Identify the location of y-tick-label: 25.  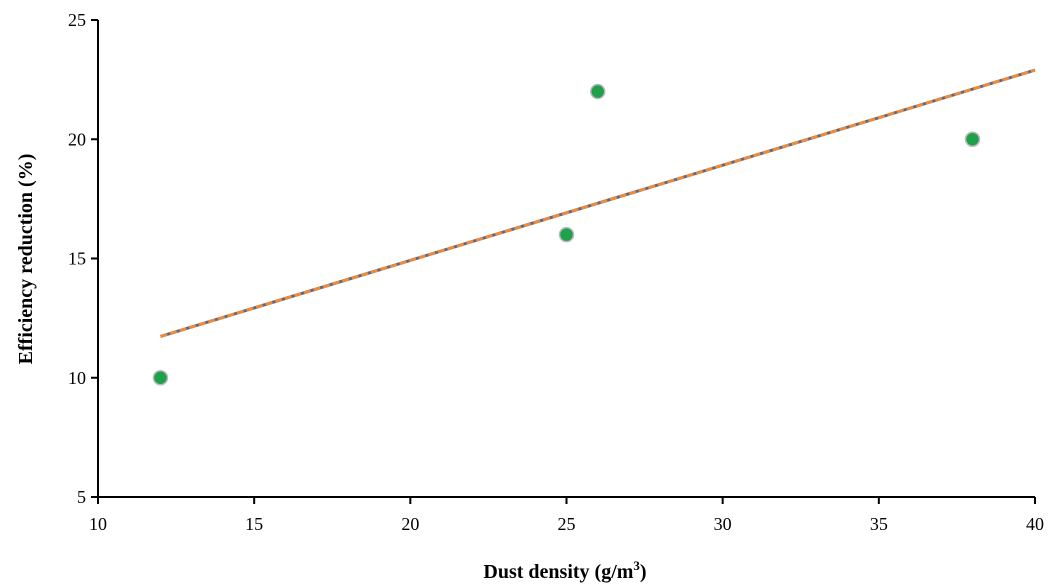
(77, 20).